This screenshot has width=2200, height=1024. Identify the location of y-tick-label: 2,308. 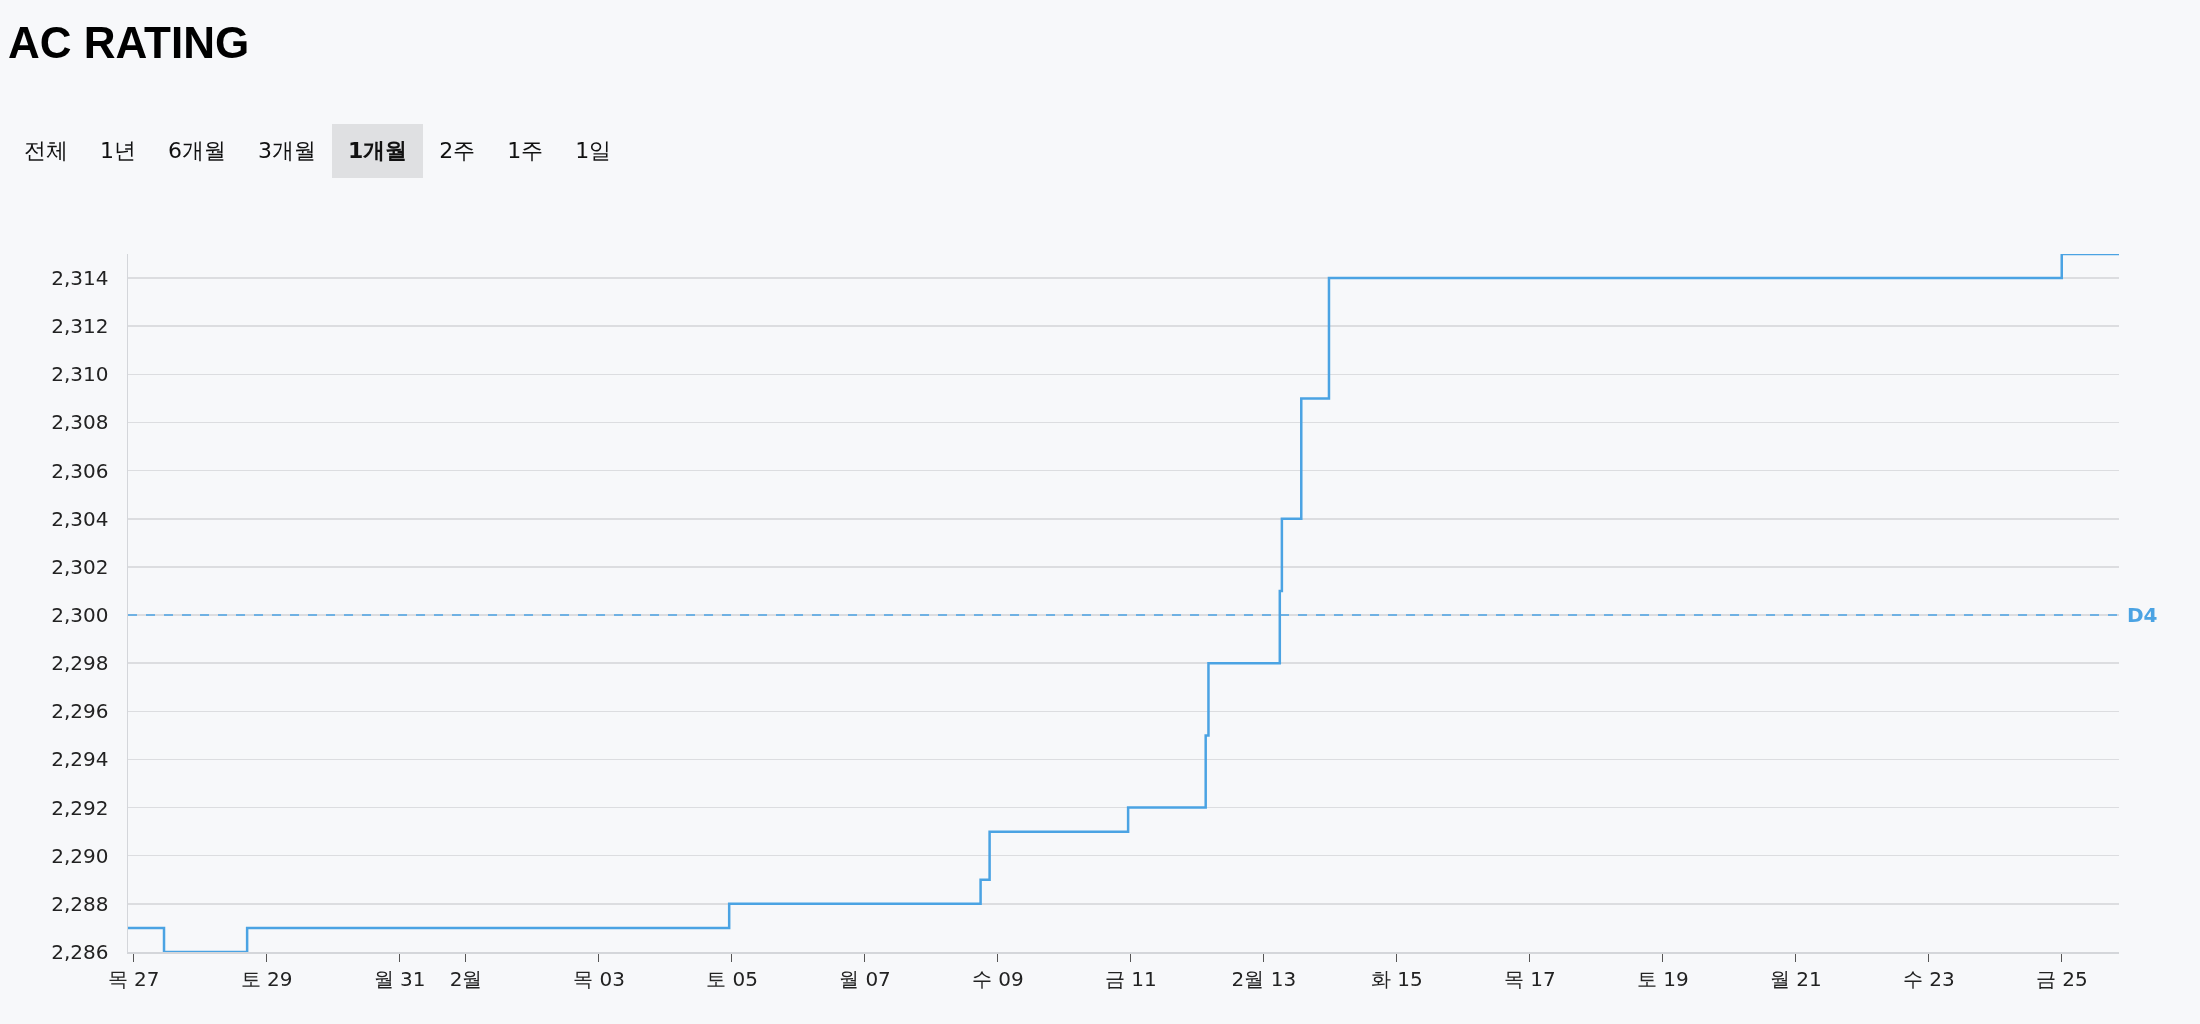
(80, 422).